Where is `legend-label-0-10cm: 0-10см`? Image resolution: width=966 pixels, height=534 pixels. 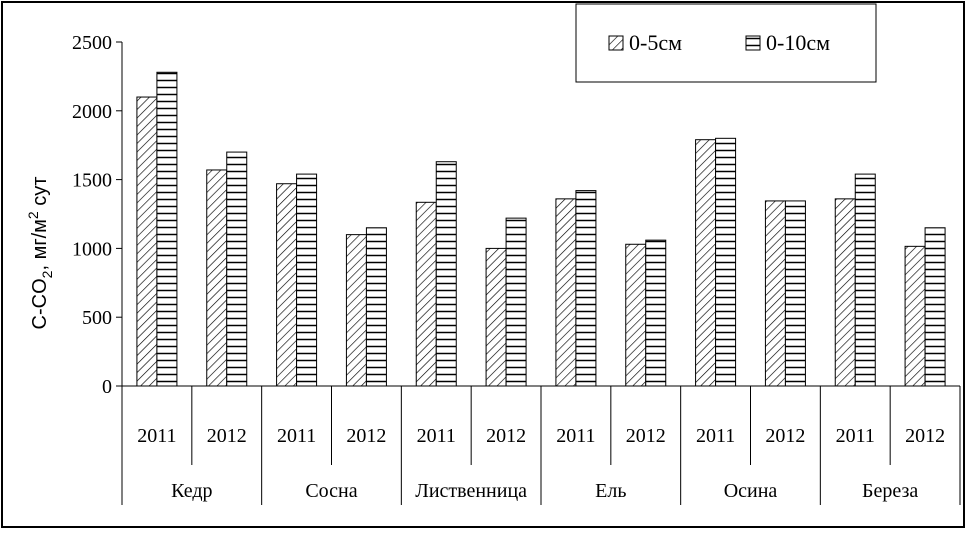 legend-label-0-10cm: 0-10см is located at coordinates (798, 42).